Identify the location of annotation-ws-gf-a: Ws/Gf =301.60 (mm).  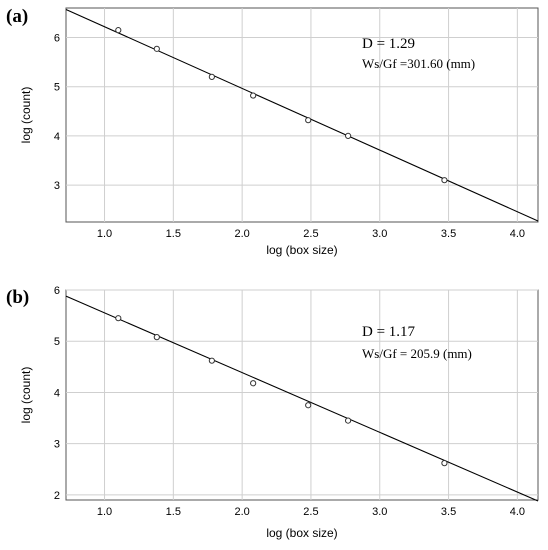
(418, 63).